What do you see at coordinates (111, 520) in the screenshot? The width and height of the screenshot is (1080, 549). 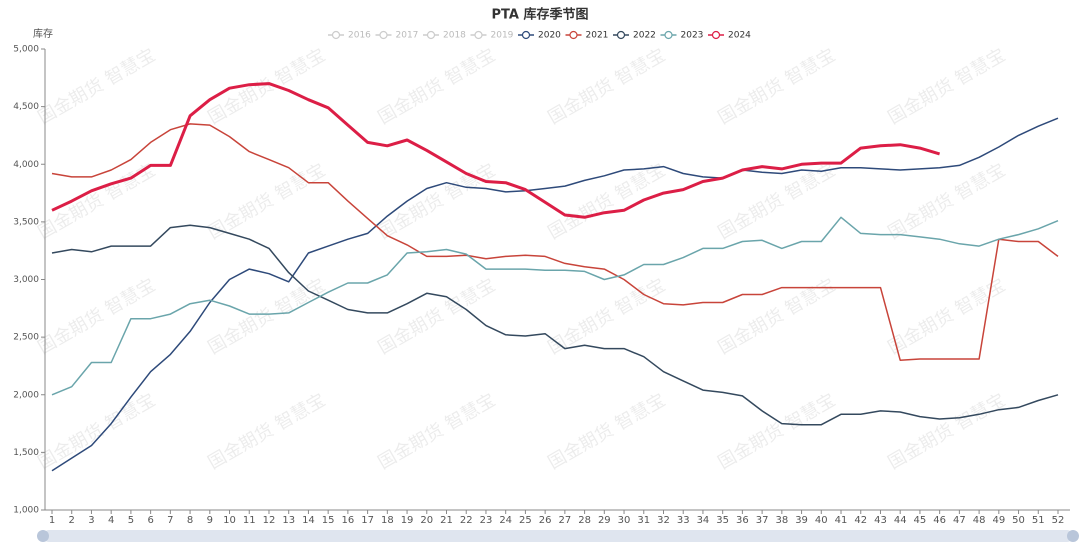 I see `x-tick-label: 4` at bounding box center [111, 520].